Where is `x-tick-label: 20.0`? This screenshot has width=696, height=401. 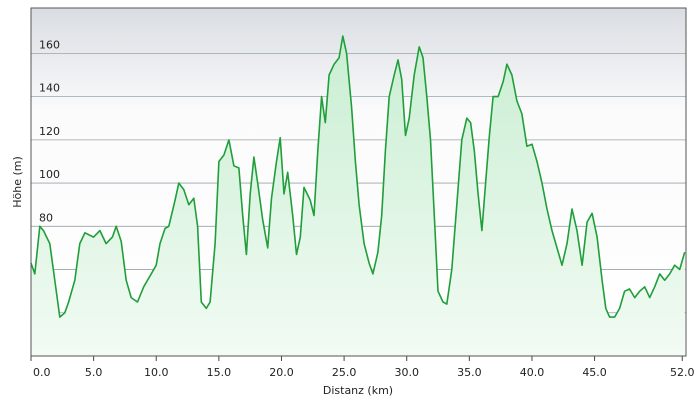
x-tick-label: 20.0 is located at coordinates (281, 372).